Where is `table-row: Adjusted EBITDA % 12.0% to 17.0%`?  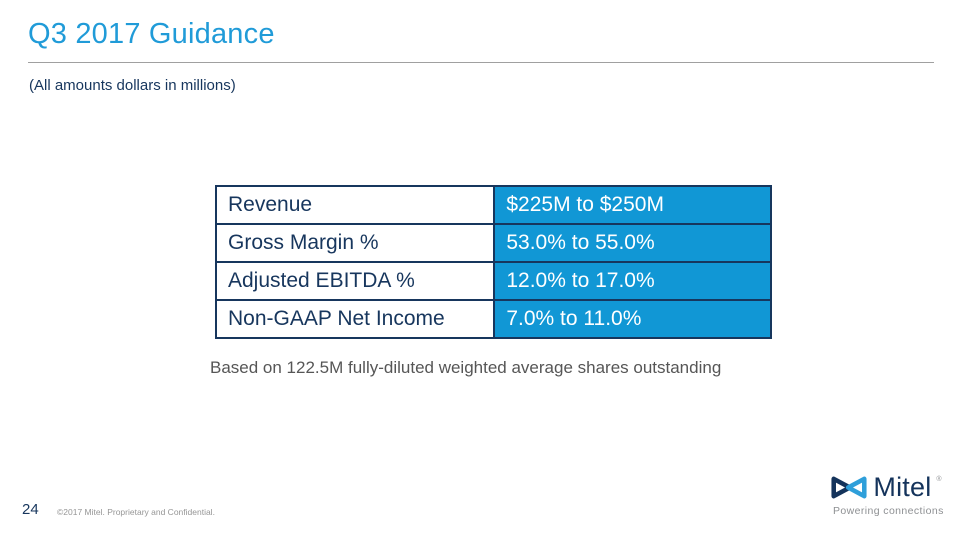
table-row: Adjusted EBITDA % 12.0% to 17.0% is located at coordinates (493, 281).